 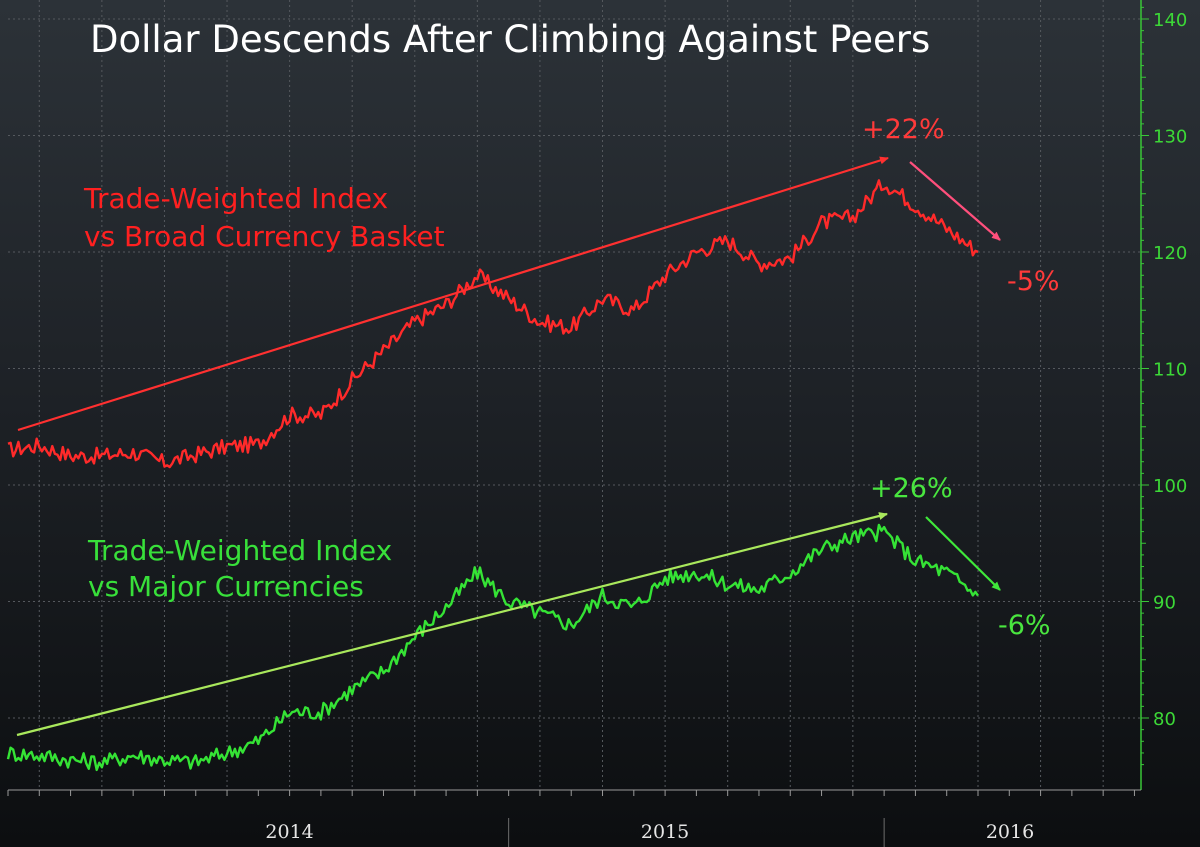 I want to click on legend-major-line-2: vs Major Currencies, so click(x=226, y=586).